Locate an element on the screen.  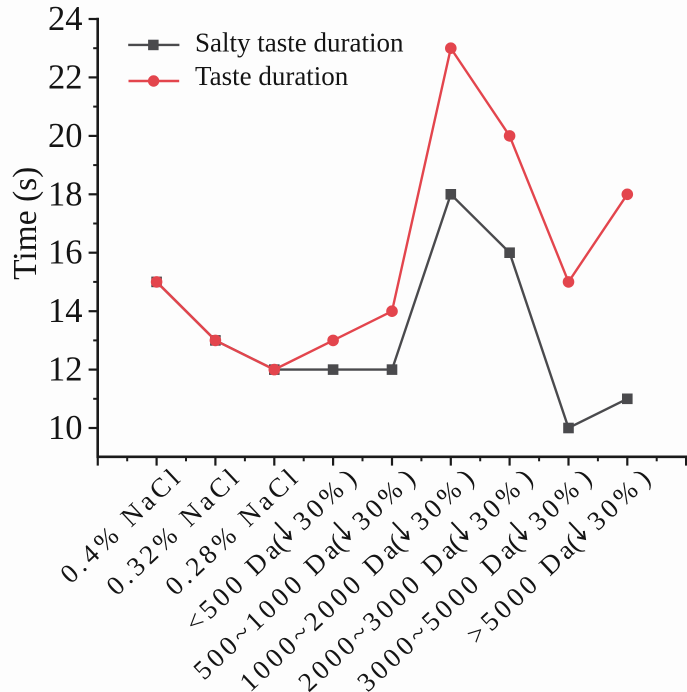
svg-text: 12 is located at coordinates (65, 370).